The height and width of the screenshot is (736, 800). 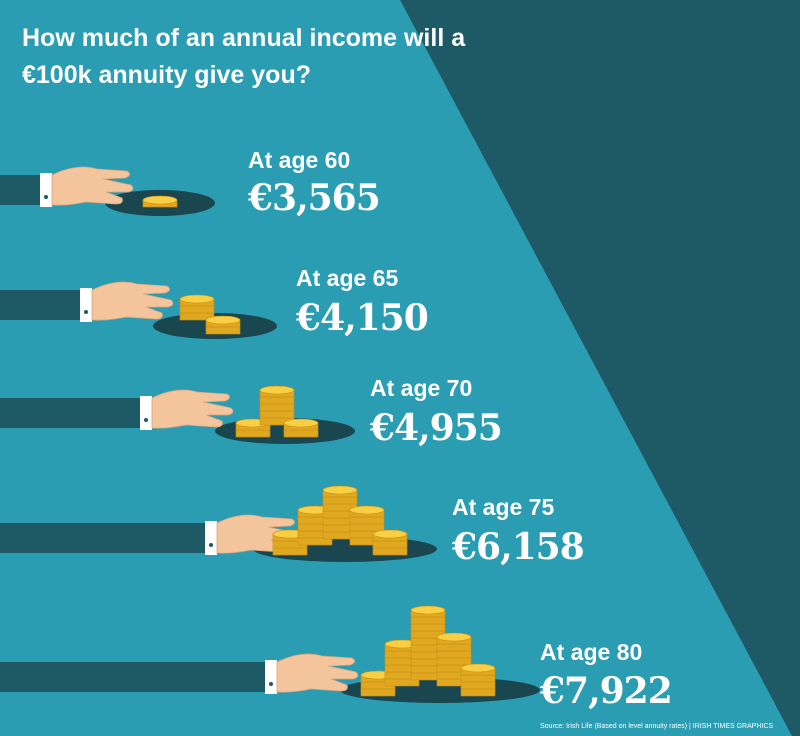 What do you see at coordinates (313, 198) in the screenshot?
I see `income-value: €3,565` at bounding box center [313, 198].